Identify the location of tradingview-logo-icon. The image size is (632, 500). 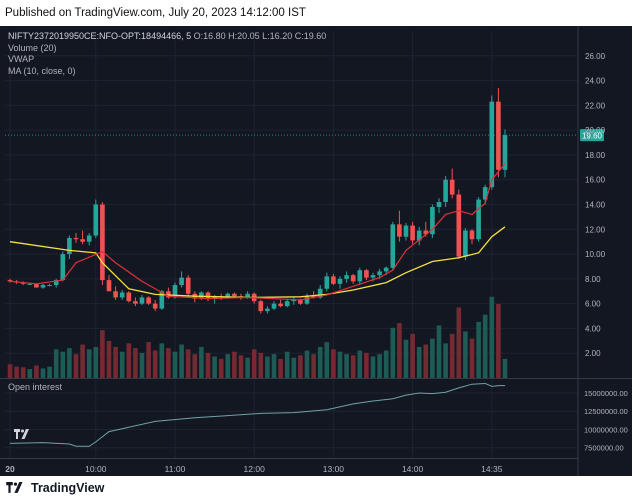
(14, 487).